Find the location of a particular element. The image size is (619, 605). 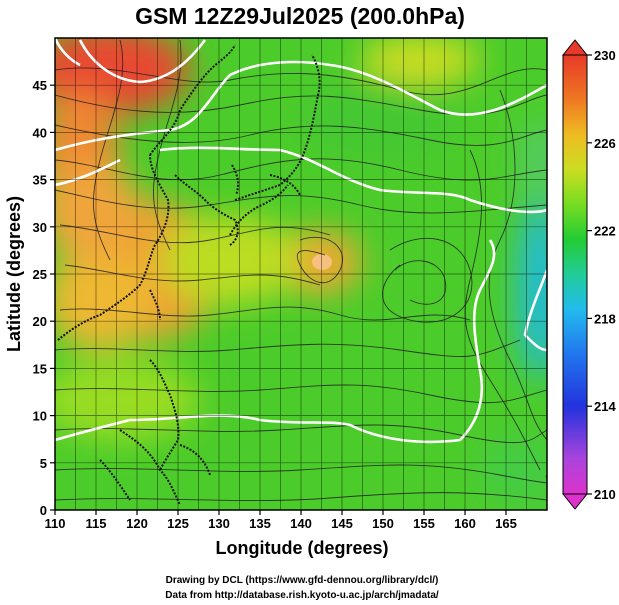

colorbar: 230 226 222 218 214 210 is located at coordinates (588, 274).